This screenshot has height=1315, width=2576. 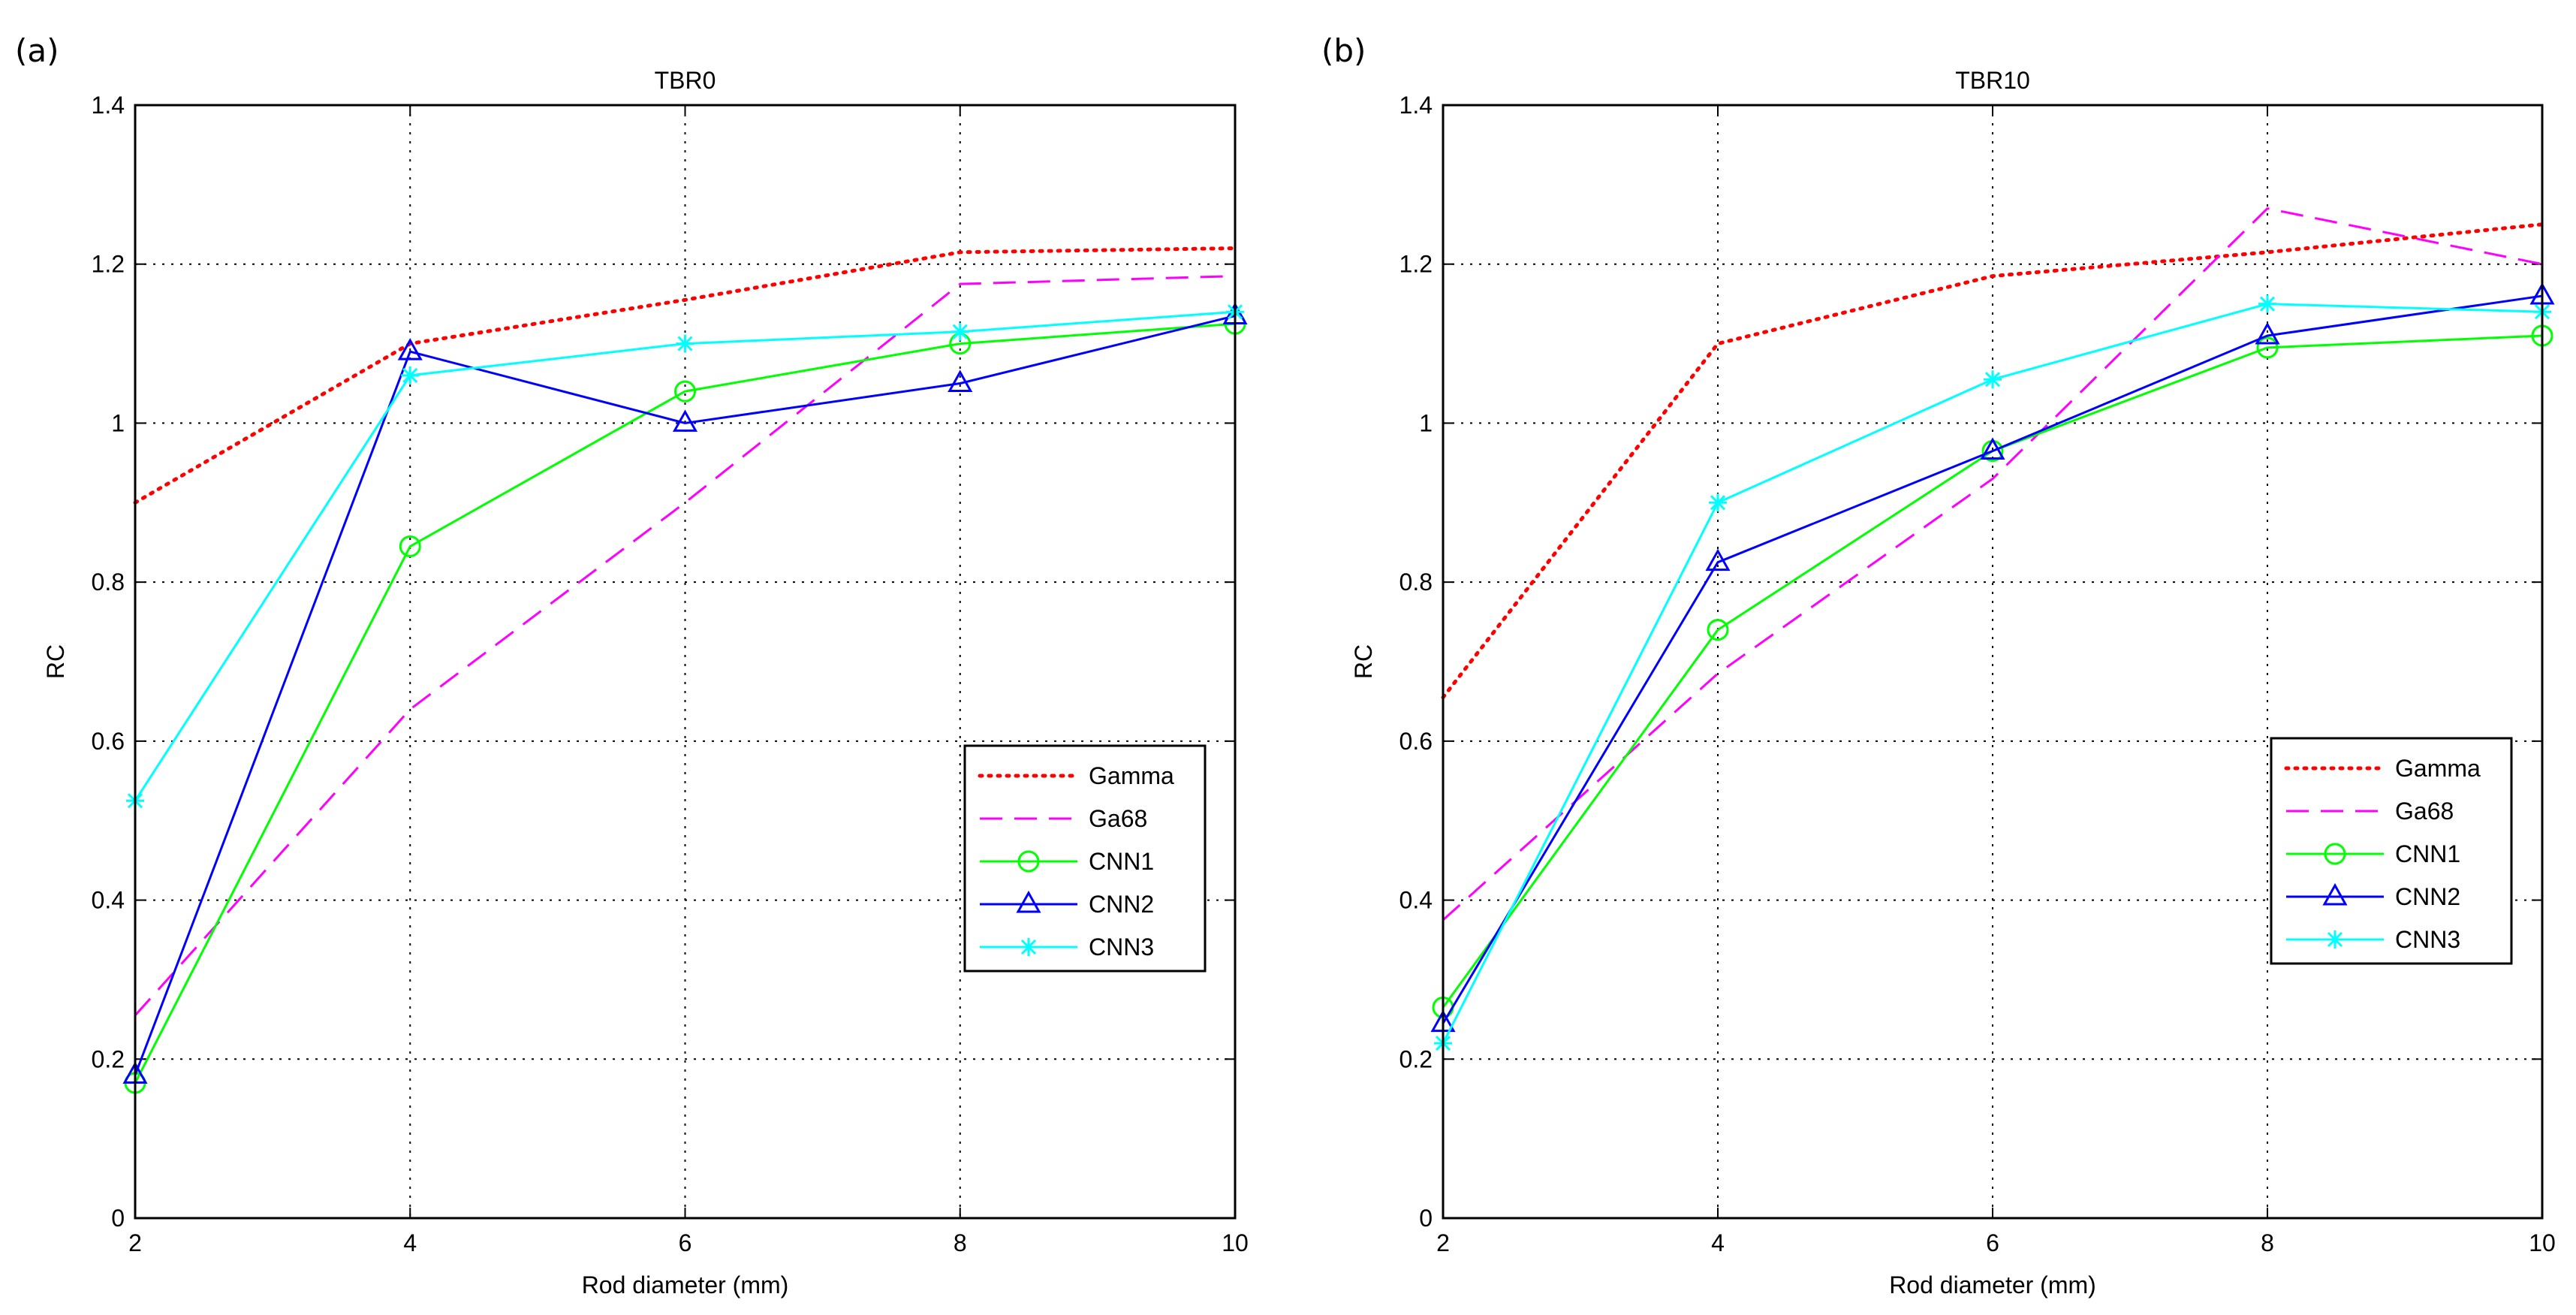 I want to click on panel-label: (b), so click(x=1343, y=50).